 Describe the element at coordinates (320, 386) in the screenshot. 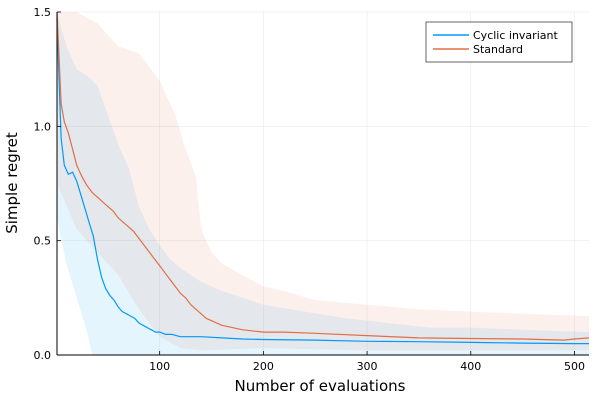

I see `x-axis-label: Number of evaluations` at that location.